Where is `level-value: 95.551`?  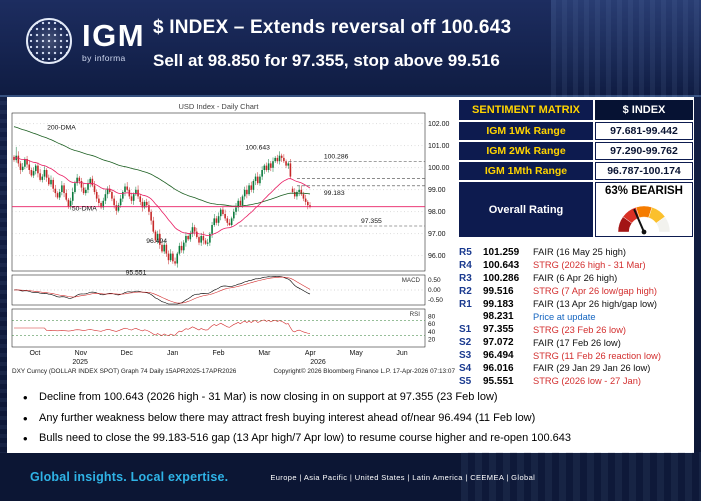
level-value: 95.551 is located at coordinates (498, 381).